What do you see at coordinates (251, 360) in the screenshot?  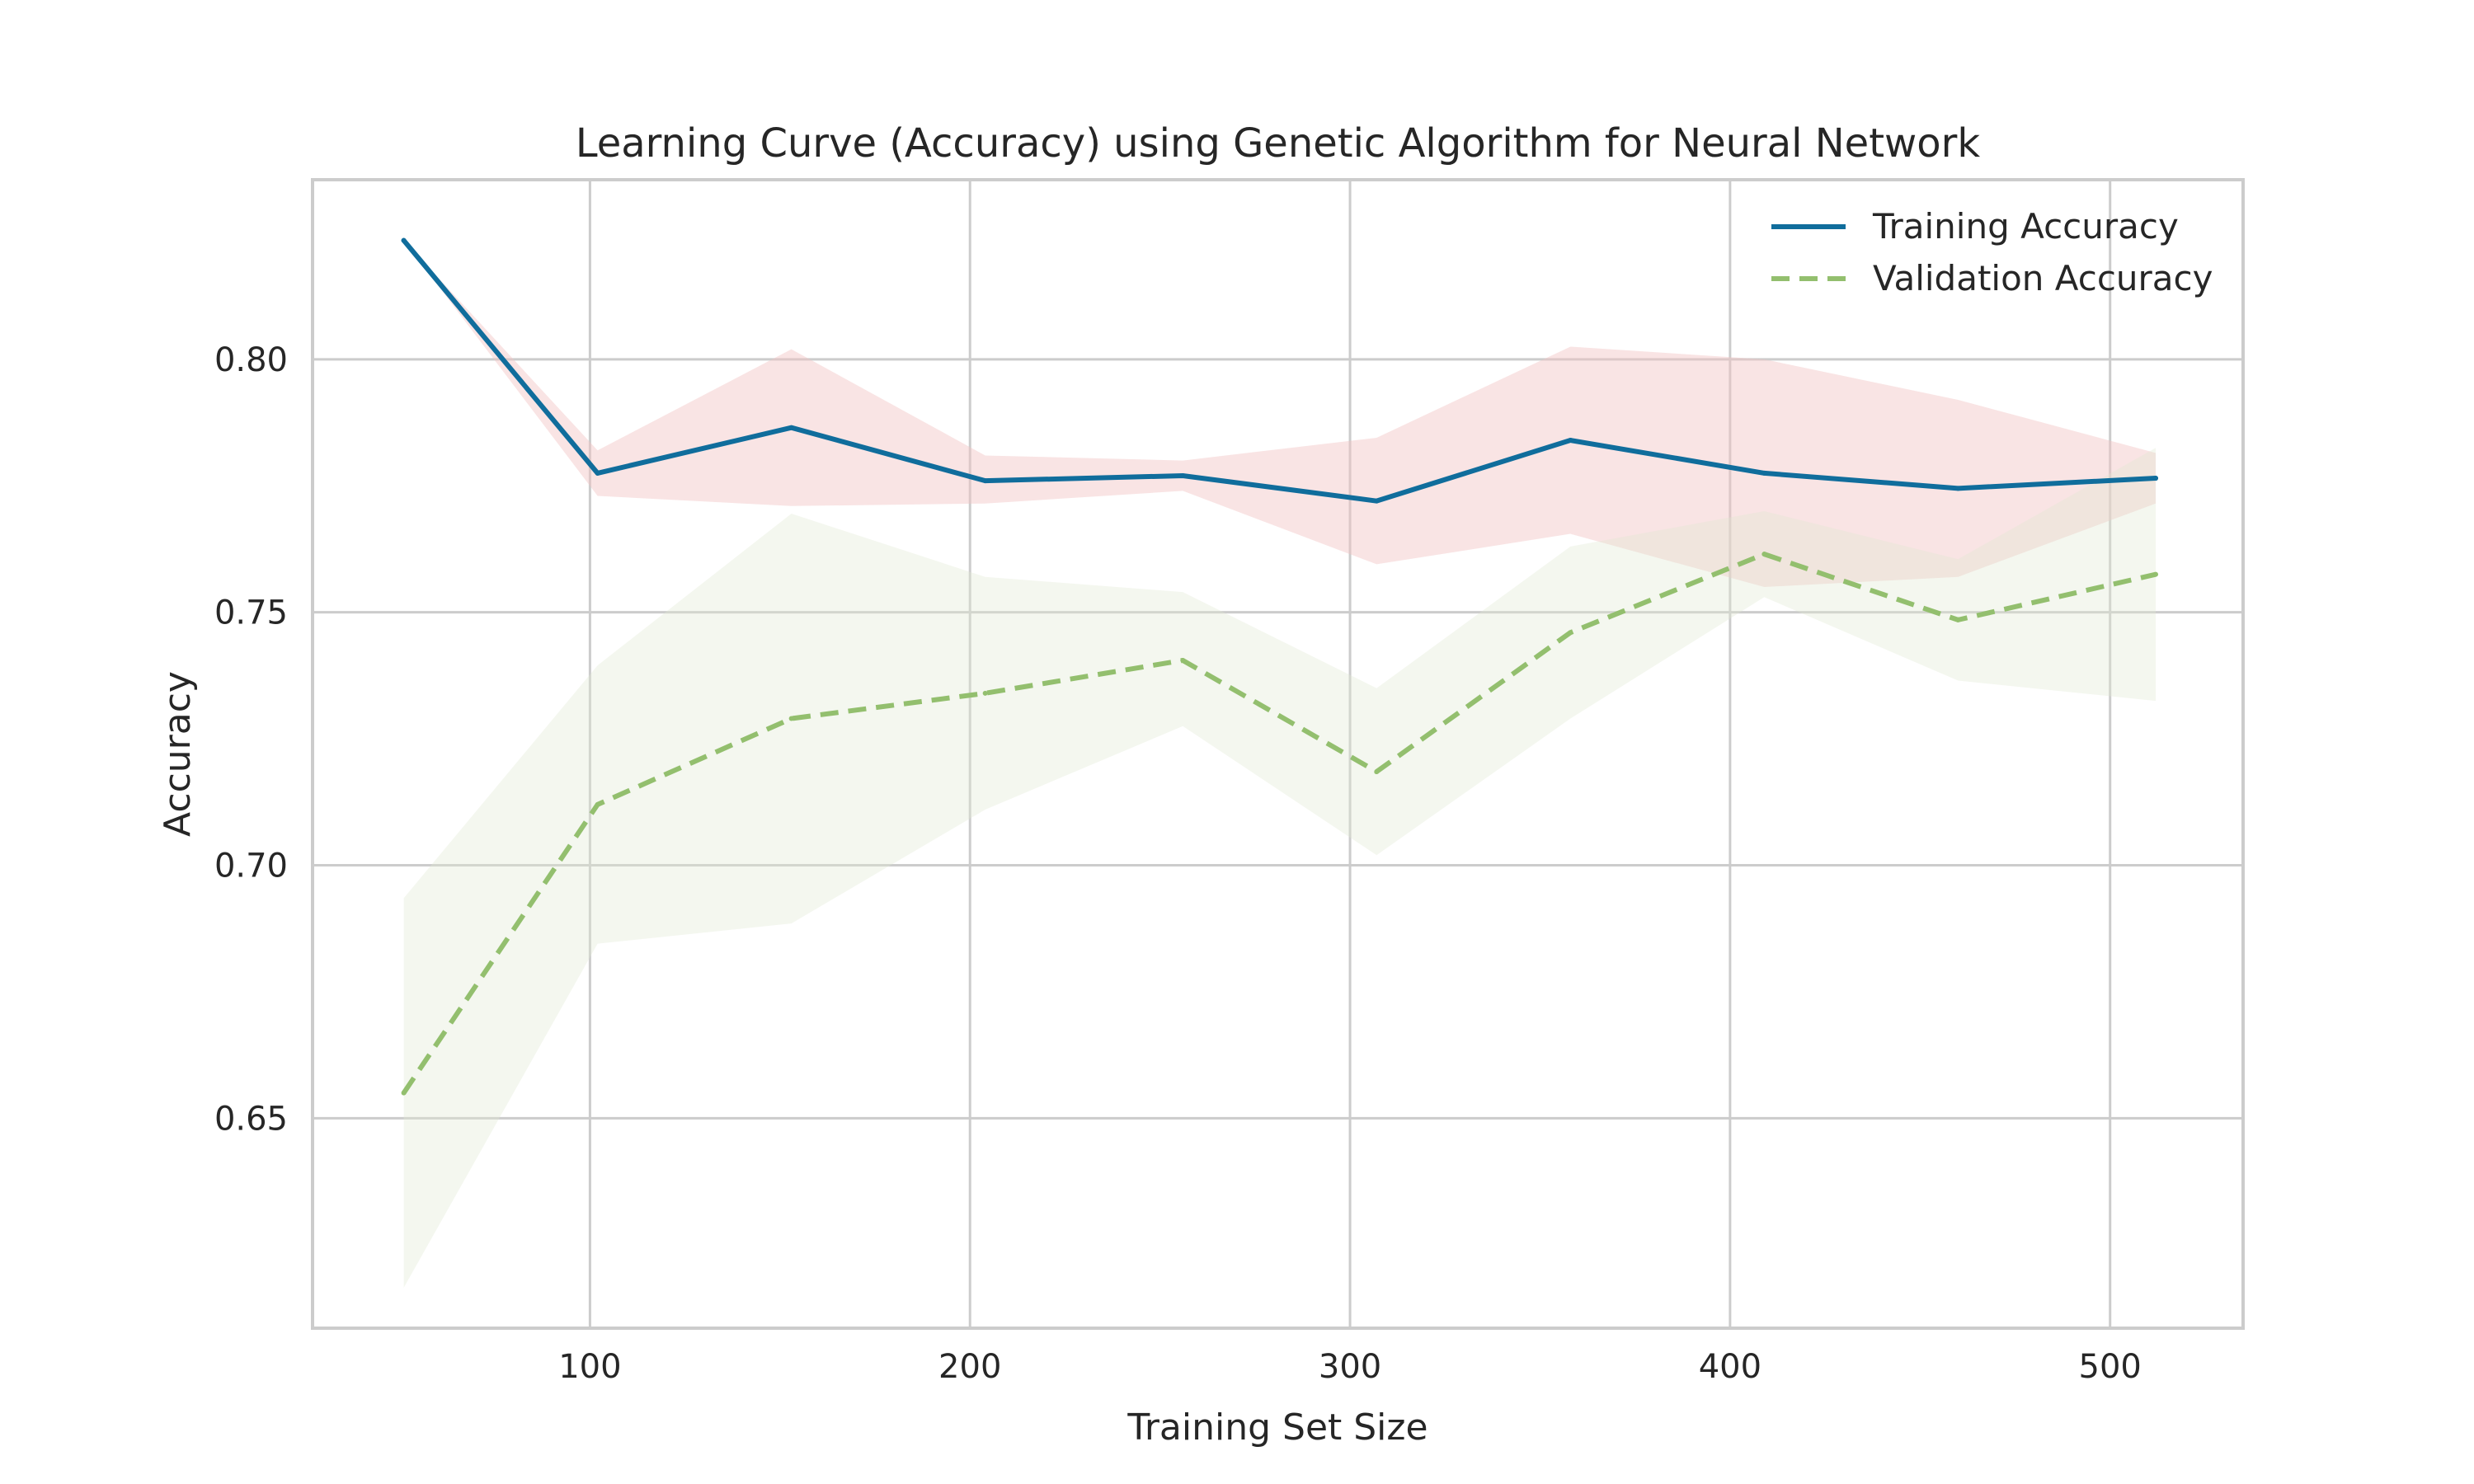 I see `y-tick-label: 0.80` at bounding box center [251, 360].